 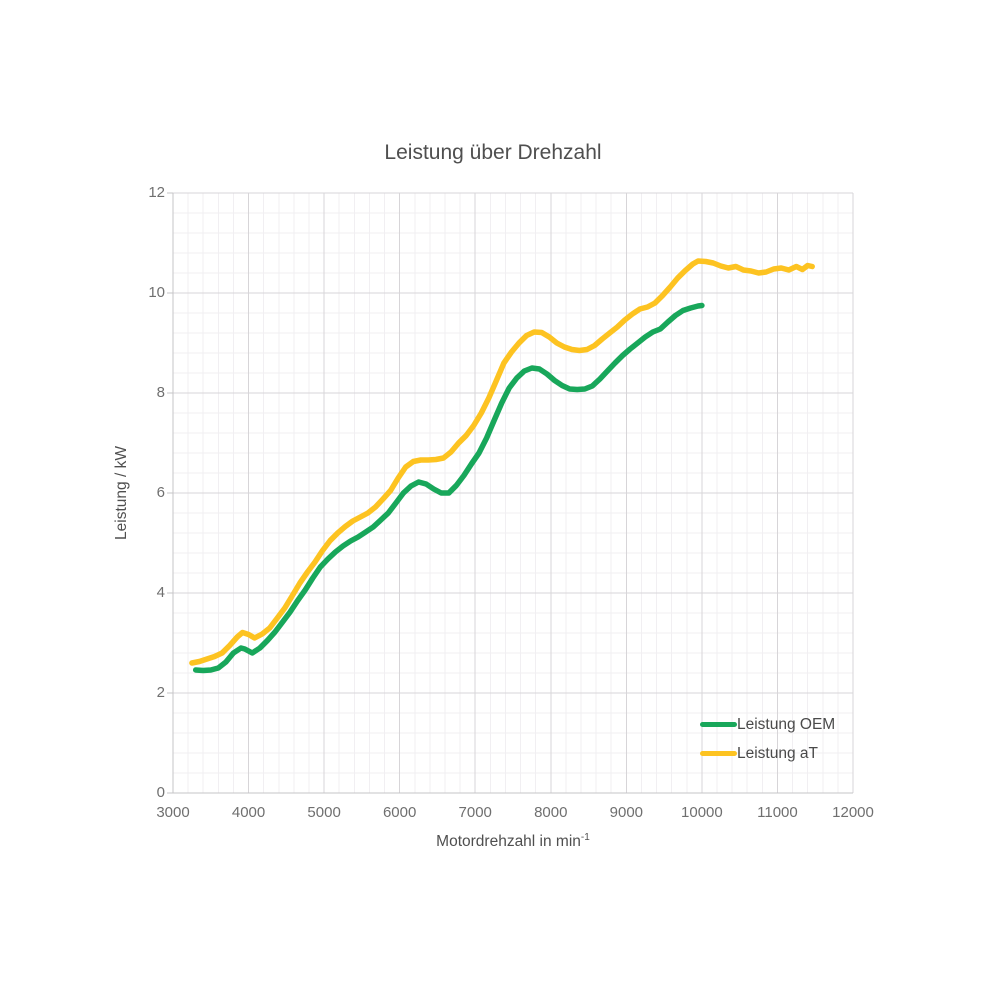 I want to click on legend: Leistung OEM Leistung aT, so click(x=767, y=745).